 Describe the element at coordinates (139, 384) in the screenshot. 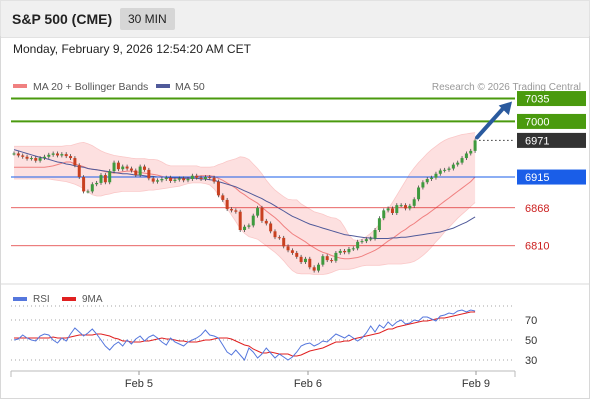

I see `time-tick-label: Feb 5` at that location.